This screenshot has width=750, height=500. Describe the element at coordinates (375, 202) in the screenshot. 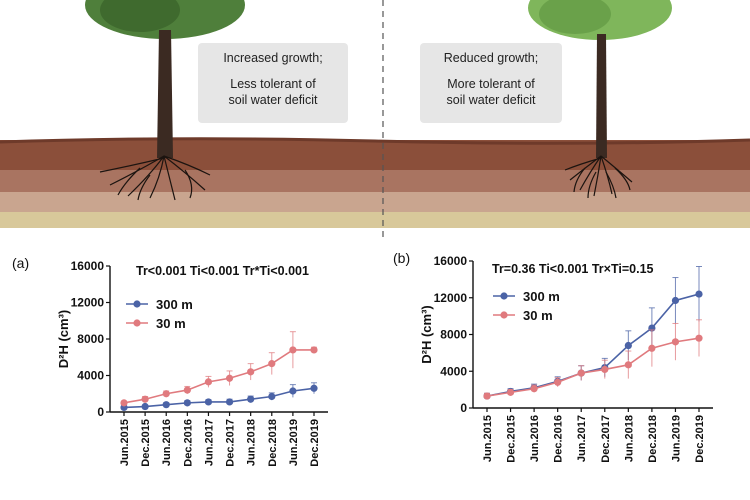

I see `soil-lower-layer` at that location.